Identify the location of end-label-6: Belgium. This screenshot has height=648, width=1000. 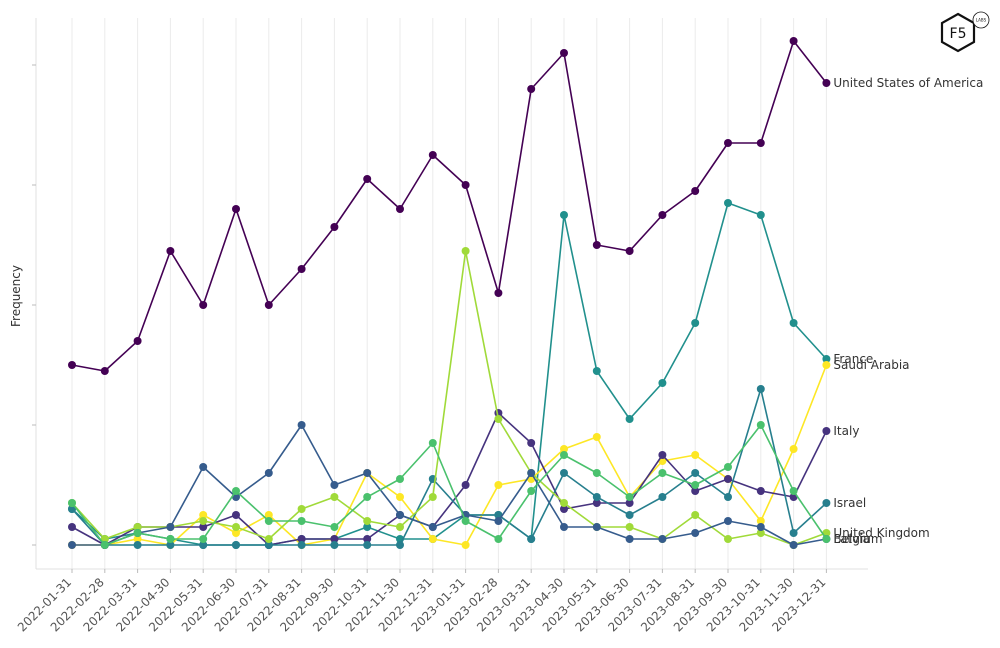
(857, 539).